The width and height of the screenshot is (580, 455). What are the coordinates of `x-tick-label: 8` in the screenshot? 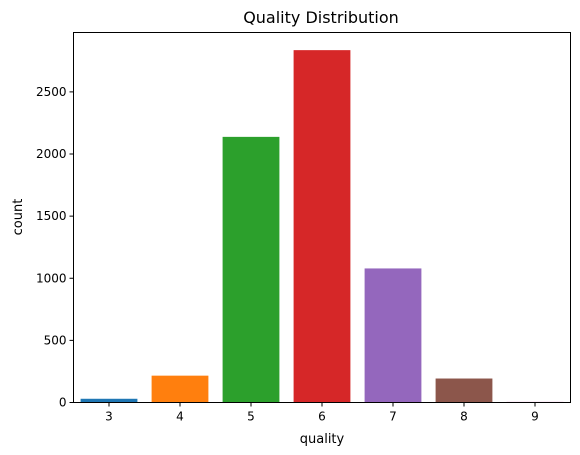 It's located at (464, 417).